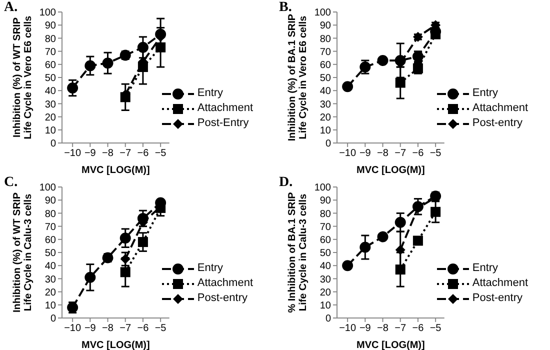  I want to click on chart-title: B., so click(285, 7).